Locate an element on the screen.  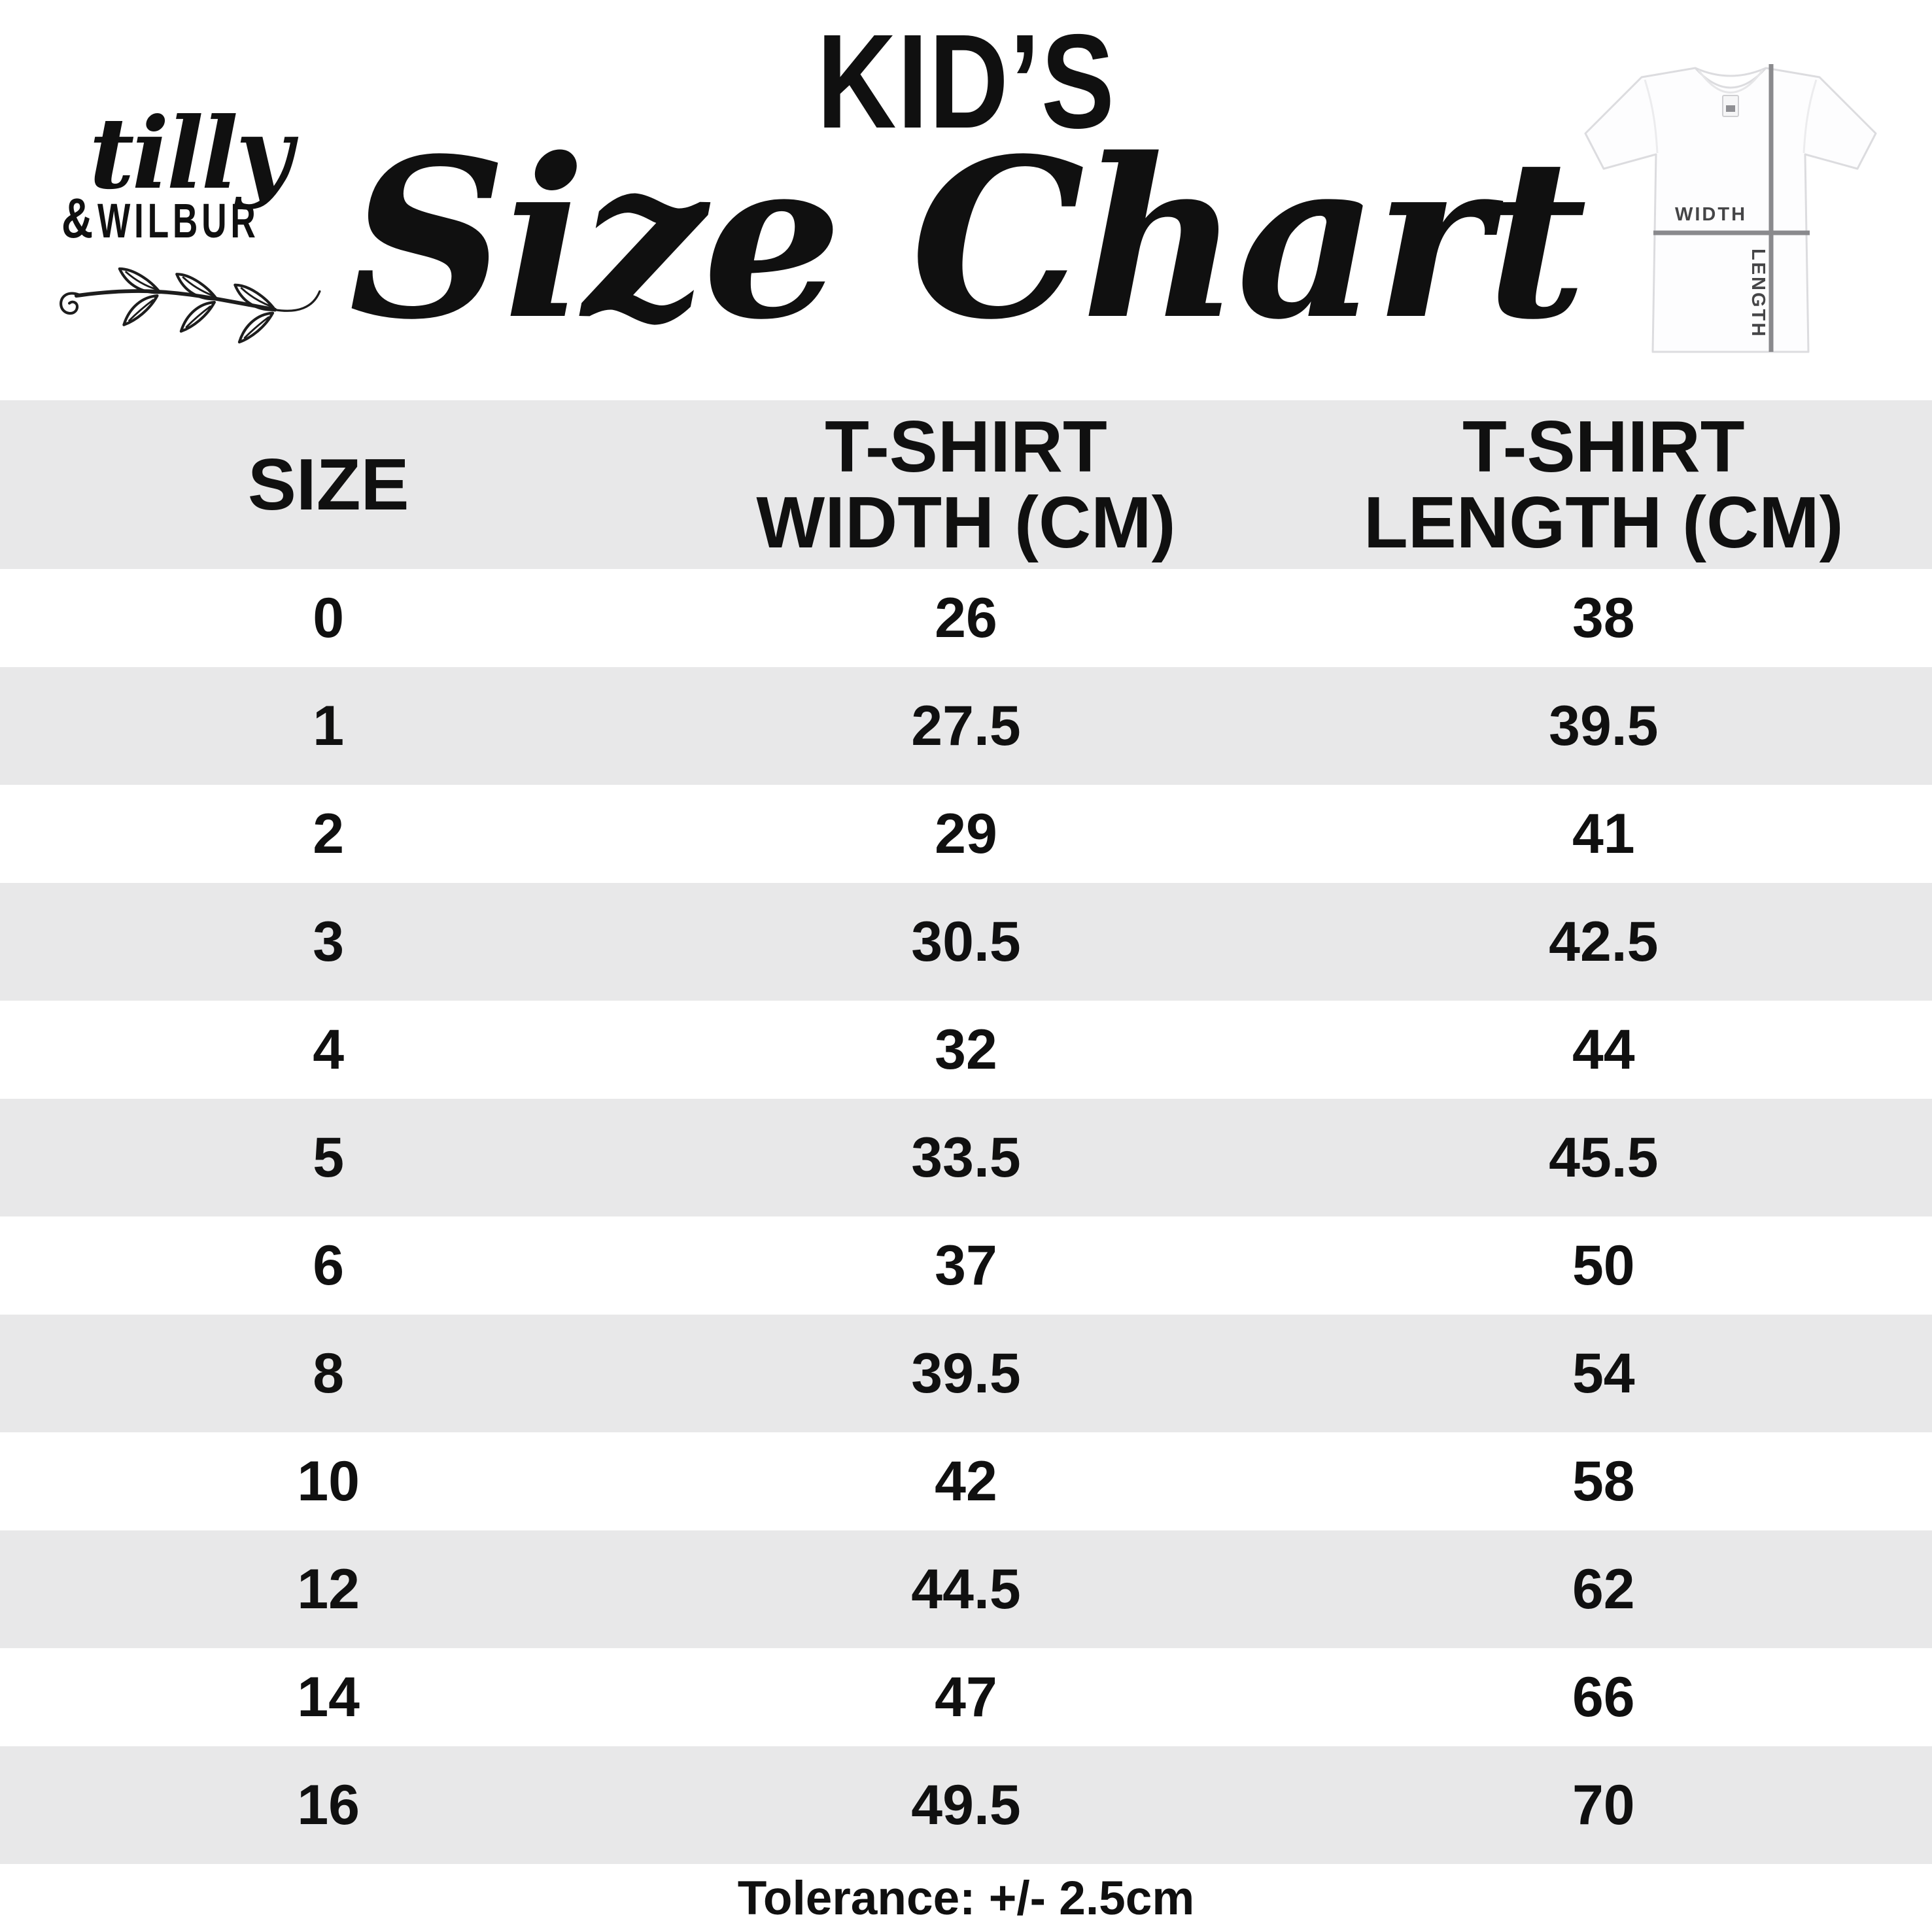
header-width: T-SHIRT WIDTH (CM) is located at coordinates (966, 484).